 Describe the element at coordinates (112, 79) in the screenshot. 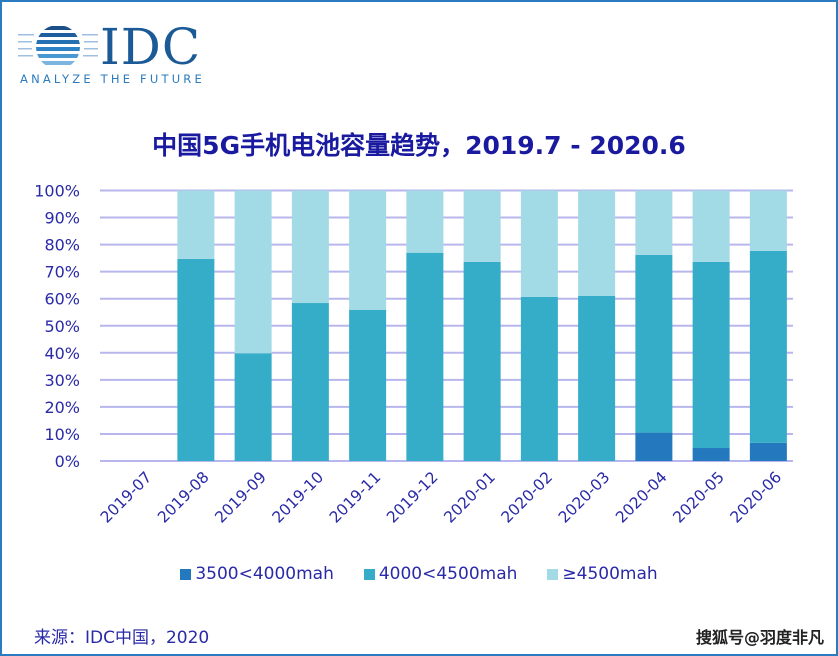

I see `logo-tagline: ANALYZE THE FUTURE` at that location.